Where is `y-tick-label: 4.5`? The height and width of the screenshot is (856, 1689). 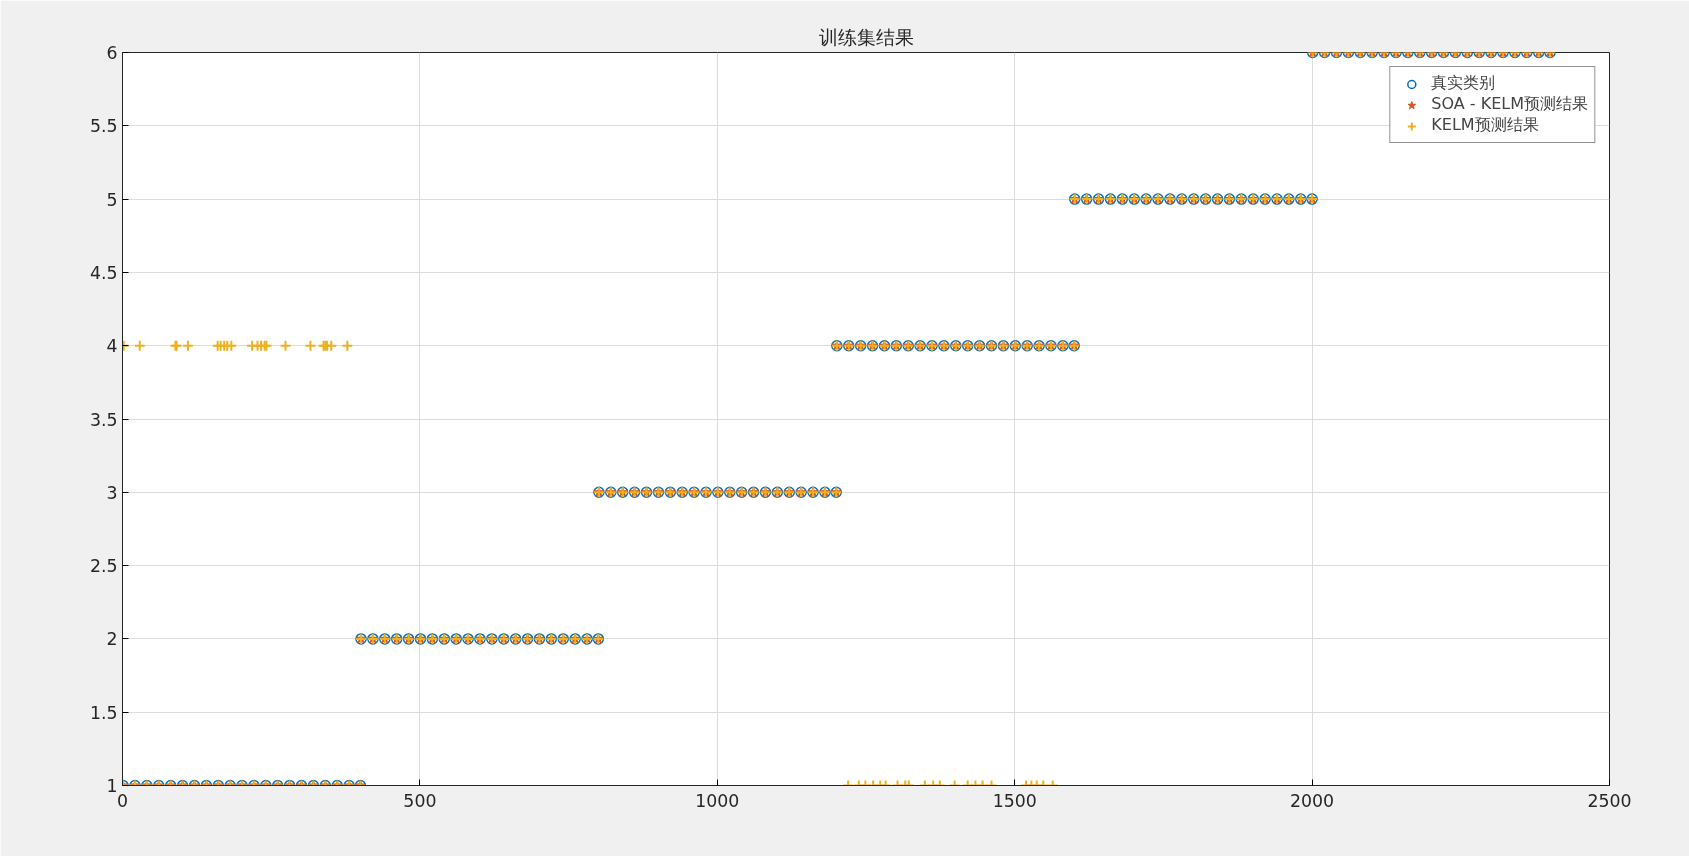 y-tick-label: 4.5 is located at coordinates (103, 272).